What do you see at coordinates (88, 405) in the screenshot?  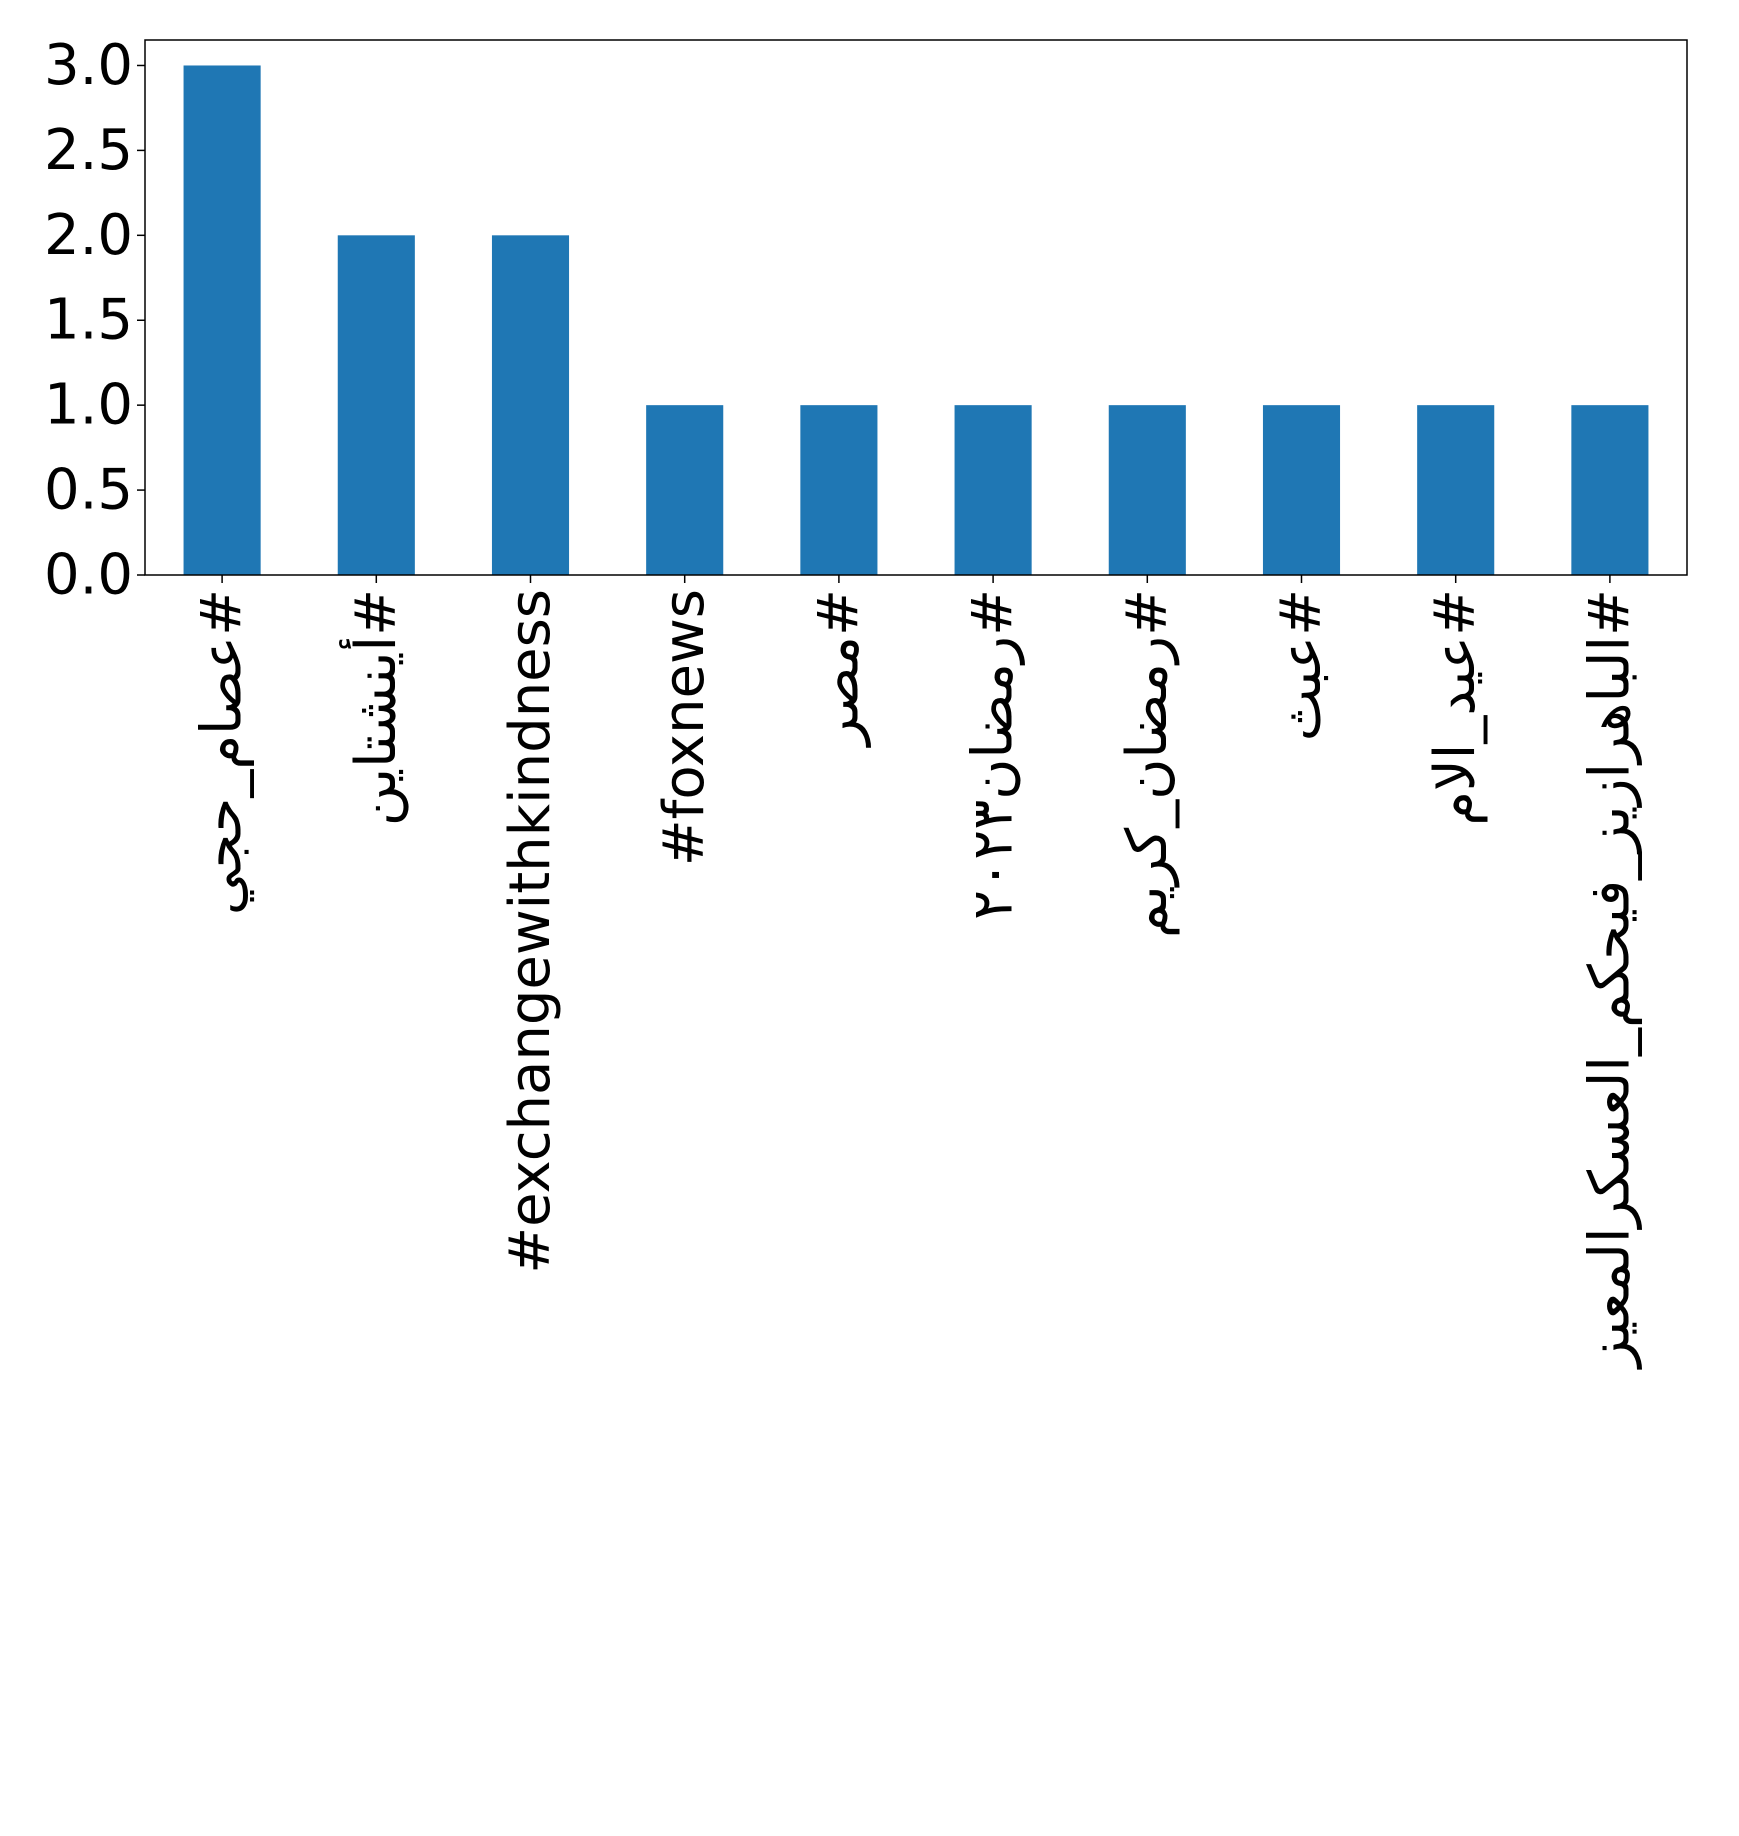 I see `y-tick-label: 1.0` at bounding box center [88, 405].